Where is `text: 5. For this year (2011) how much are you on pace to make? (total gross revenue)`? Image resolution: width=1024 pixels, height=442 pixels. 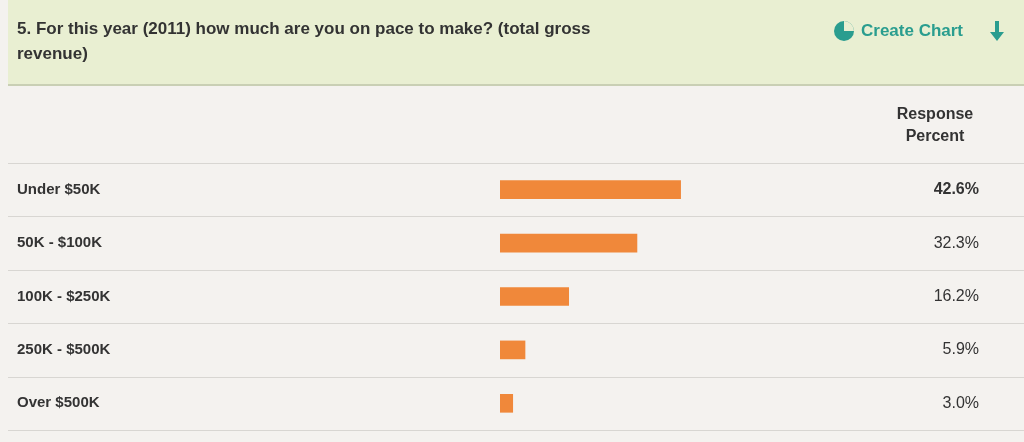
text: 5. For this year (2011) how much are you on pace to make? (total gross revenue) is located at coordinates (304, 41).